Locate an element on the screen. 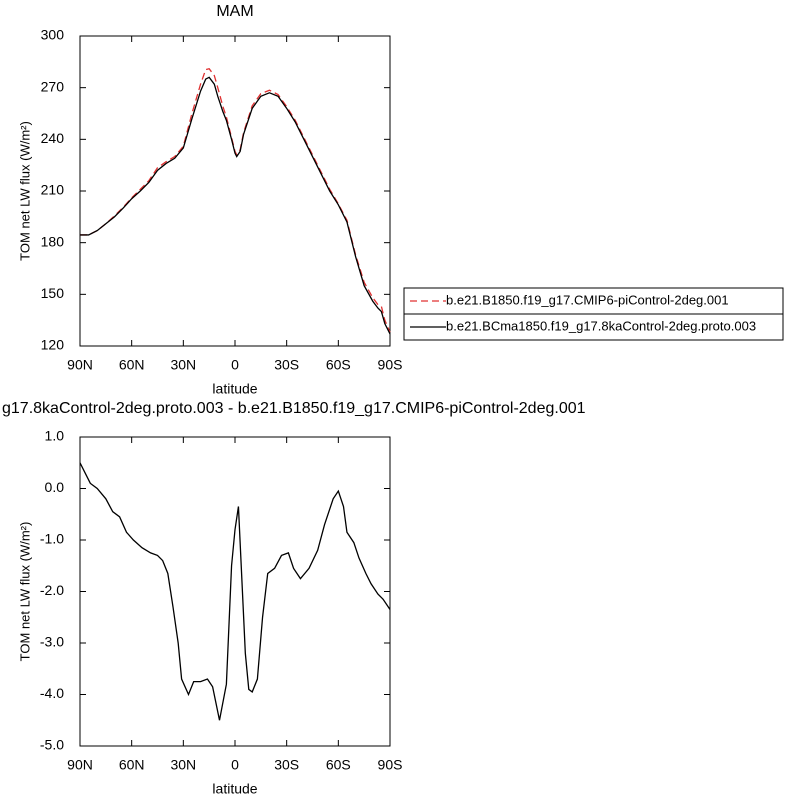 Image resolution: width=800 pixels, height=800 pixels. y-tick-label: 150 is located at coordinates (53, 293).